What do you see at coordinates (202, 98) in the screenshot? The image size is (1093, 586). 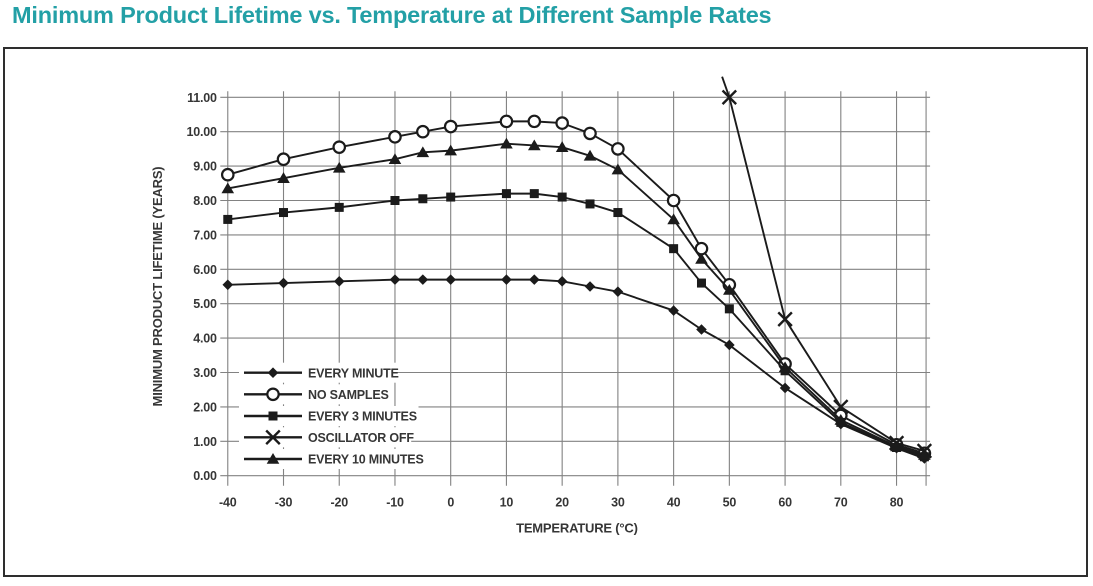 I see `y-tick-label: 11.00` at bounding box center [202, 98].